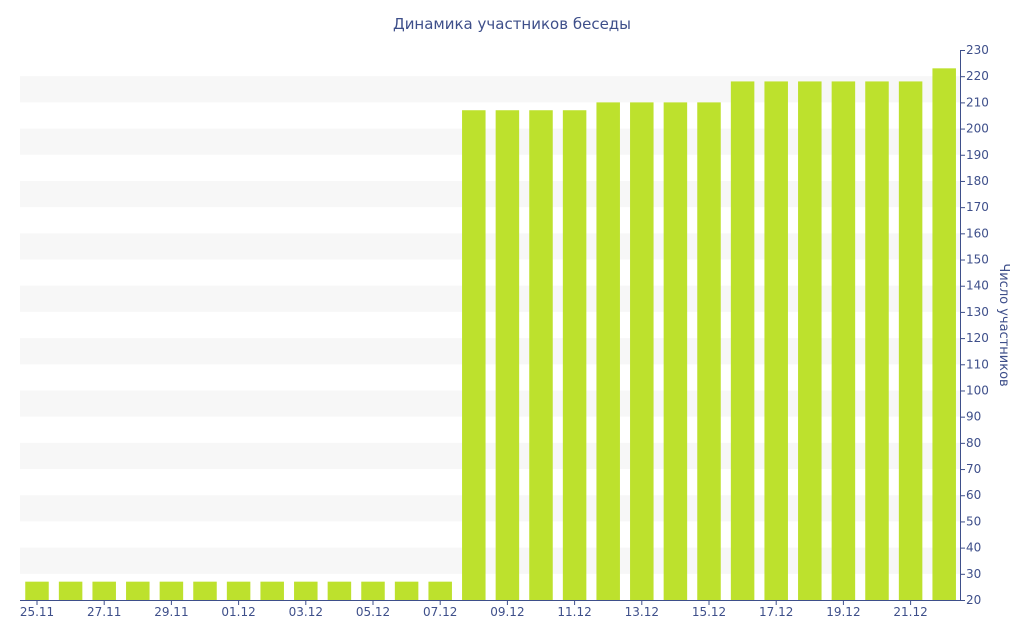 This screenshot has height=640, width=1024. I want to click on bar-12.12, so click(608, 351).